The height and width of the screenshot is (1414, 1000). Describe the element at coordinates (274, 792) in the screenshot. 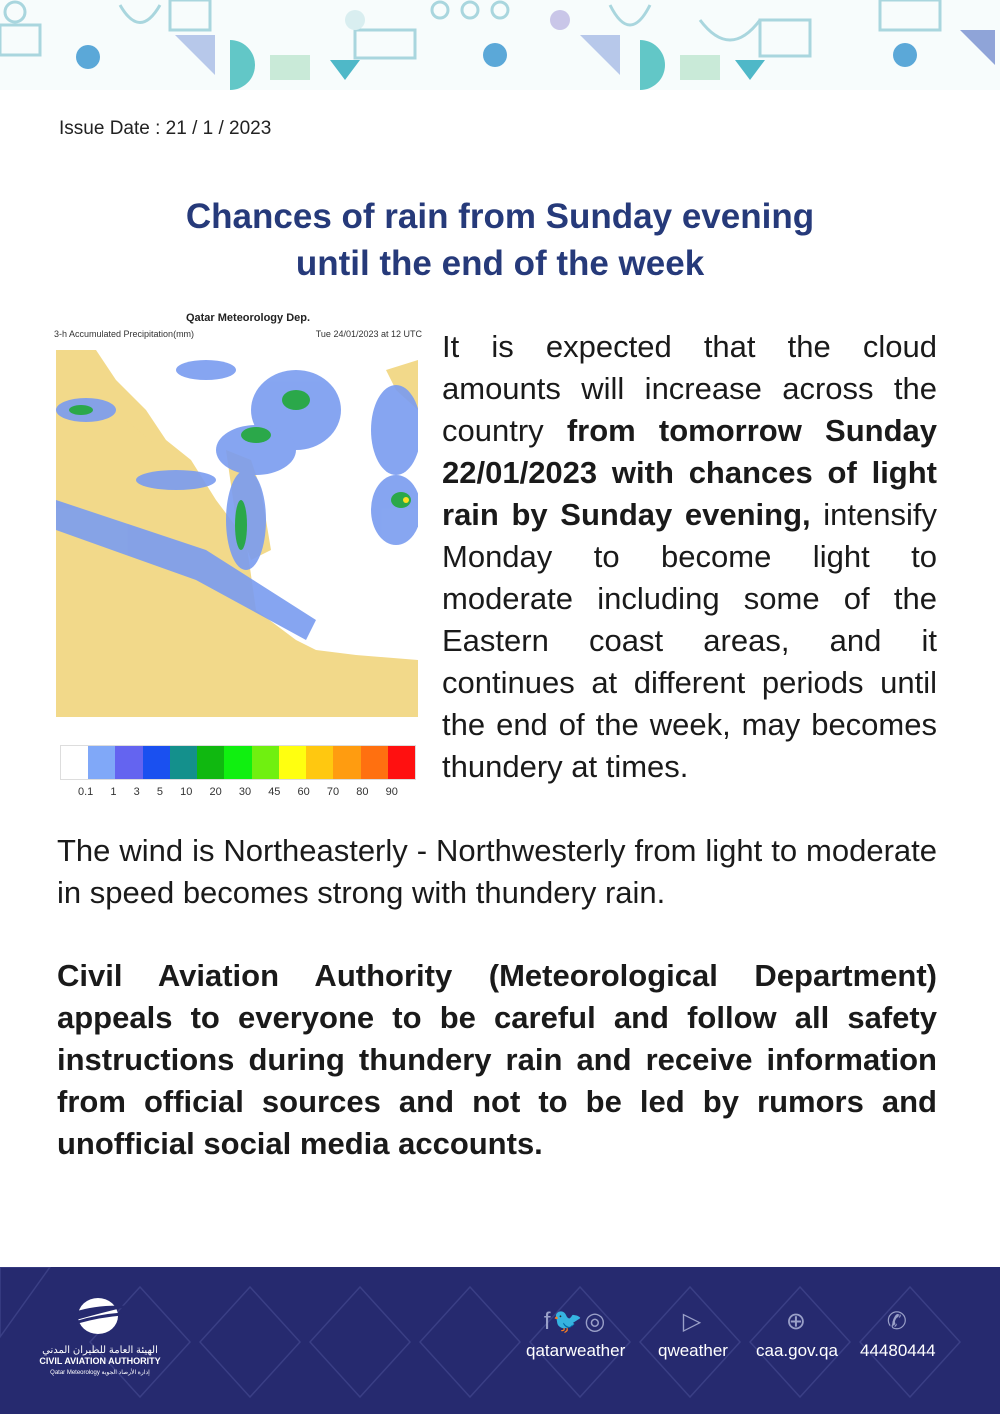

I see `legend-label: 45` at that location.